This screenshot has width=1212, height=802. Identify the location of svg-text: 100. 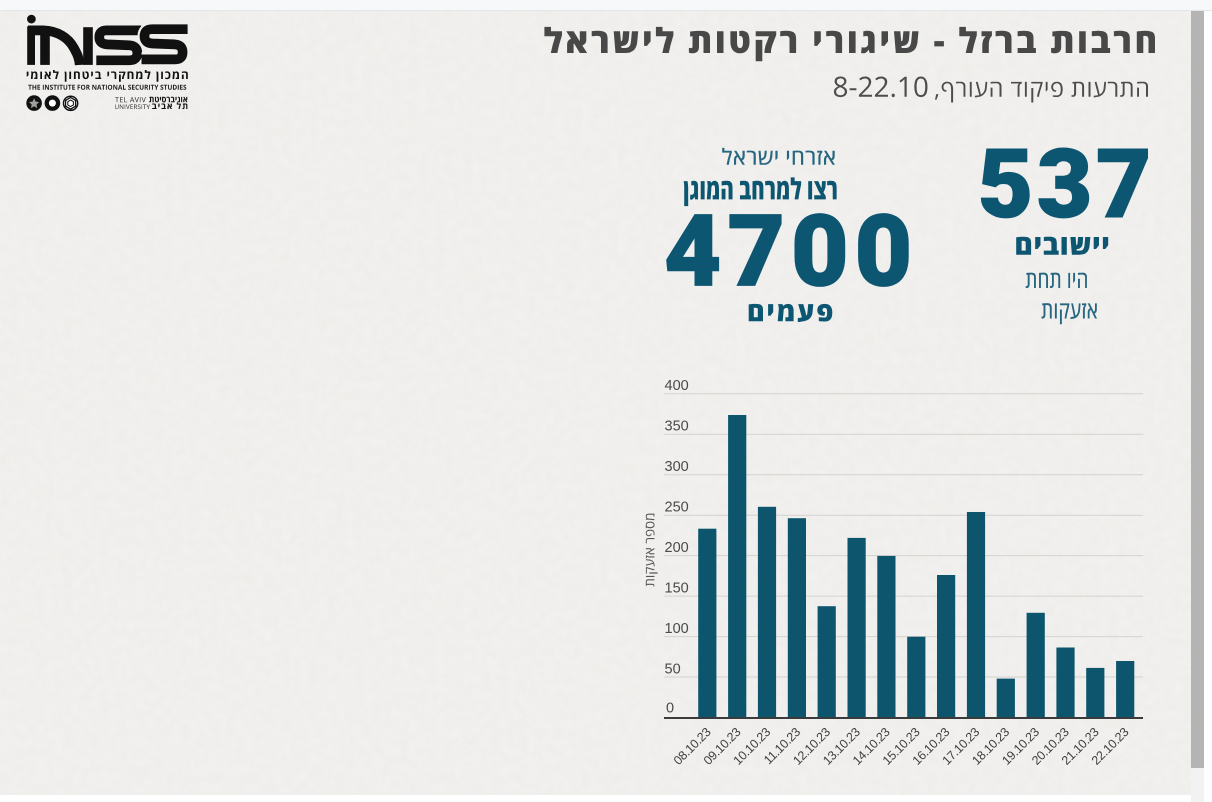
(677, 629).